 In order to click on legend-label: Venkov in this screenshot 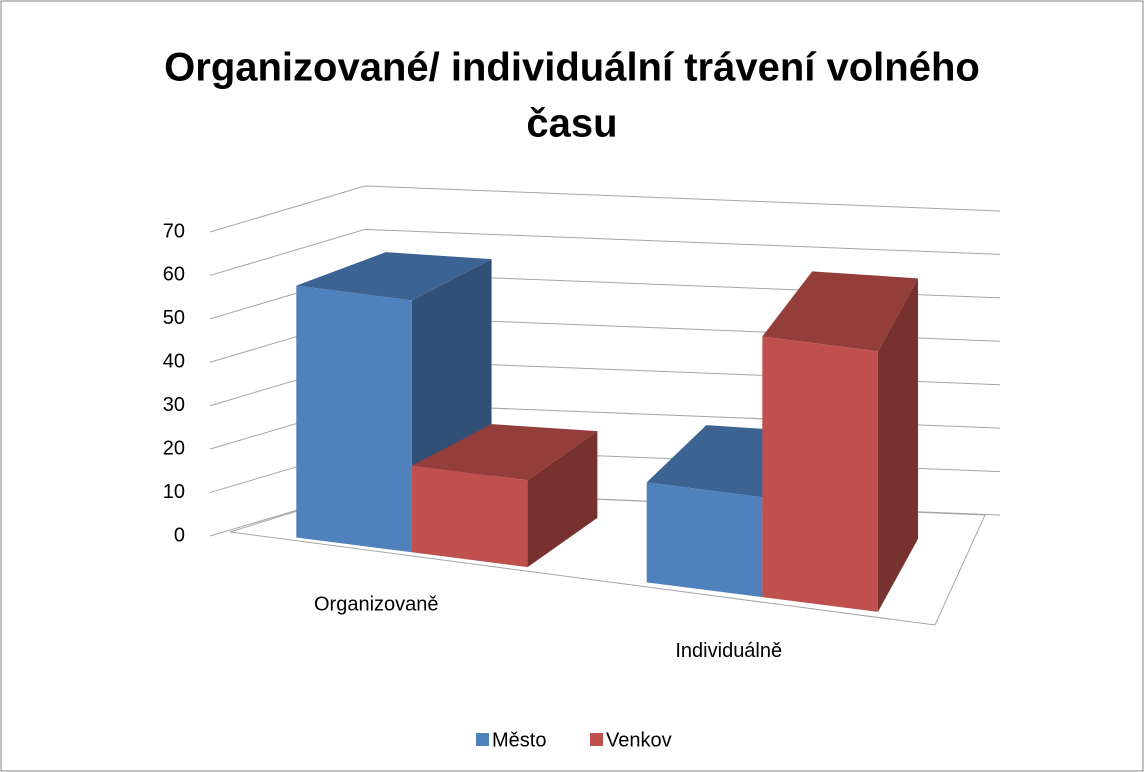, I will do `click(639, 740)`.